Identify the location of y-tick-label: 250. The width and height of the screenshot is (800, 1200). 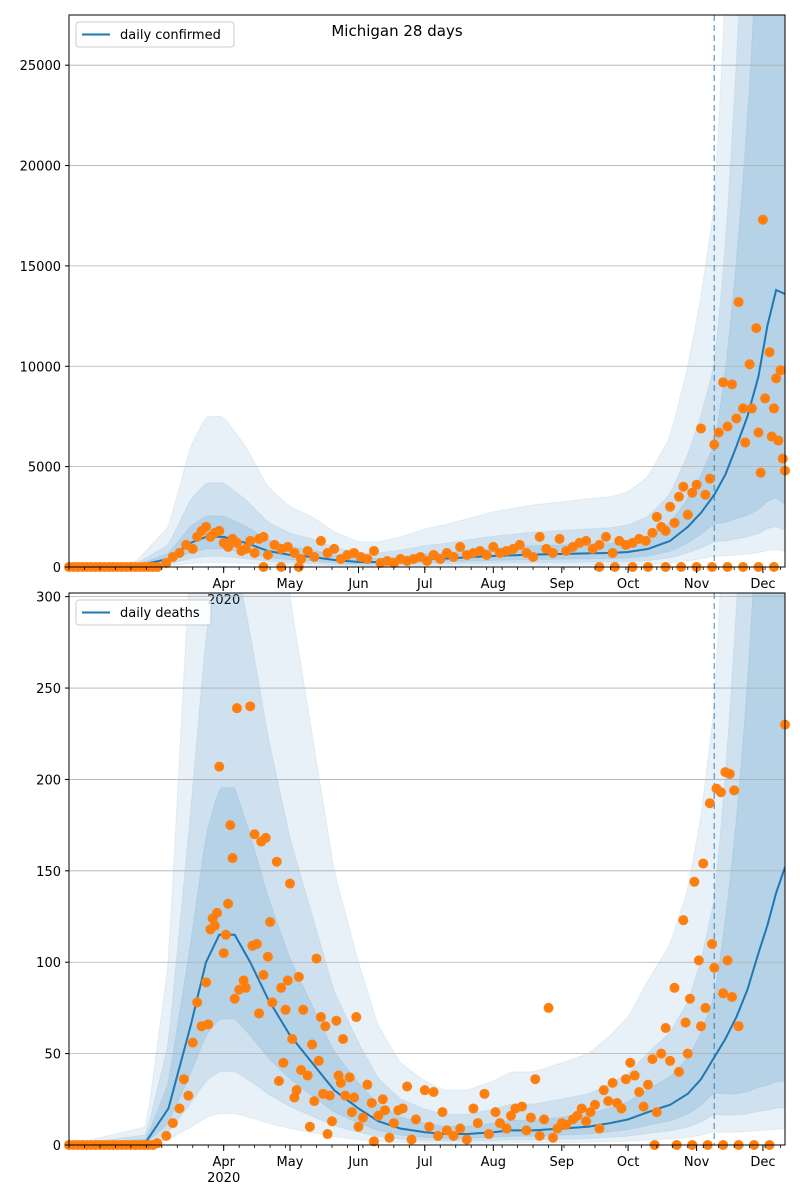
(48, 689).